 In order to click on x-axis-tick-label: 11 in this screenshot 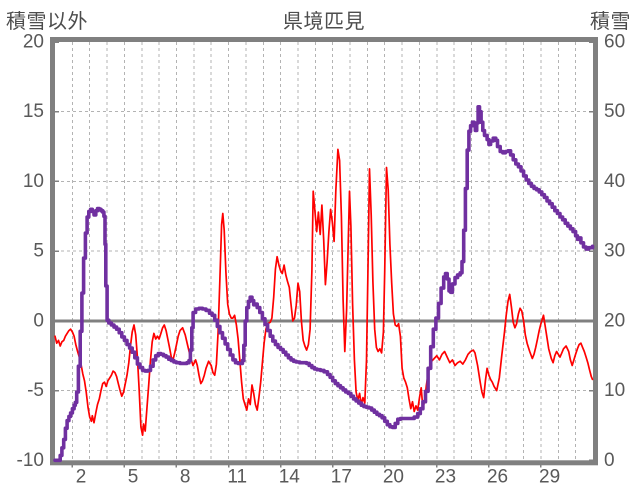, I will do `click(237, 477)`.